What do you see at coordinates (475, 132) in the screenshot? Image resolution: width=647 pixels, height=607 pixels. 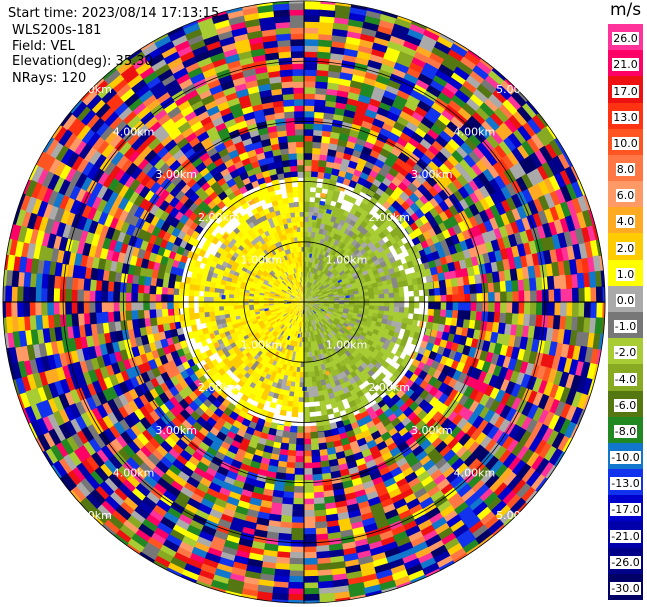 I see `ring-label-4-1: 4.00km` at bounding box center [475, 132].